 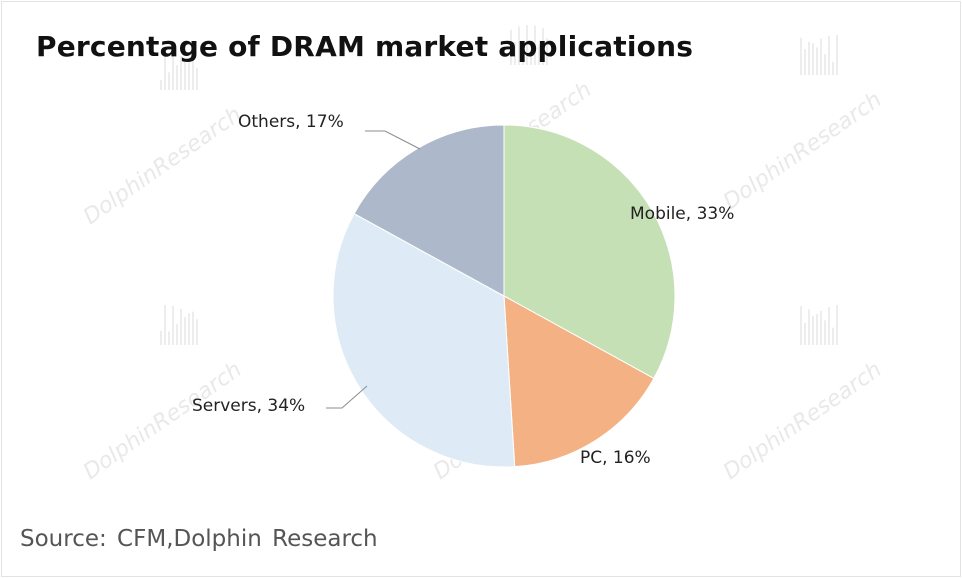 I want to click on pie-slice-others, so click(x=429, y=210).